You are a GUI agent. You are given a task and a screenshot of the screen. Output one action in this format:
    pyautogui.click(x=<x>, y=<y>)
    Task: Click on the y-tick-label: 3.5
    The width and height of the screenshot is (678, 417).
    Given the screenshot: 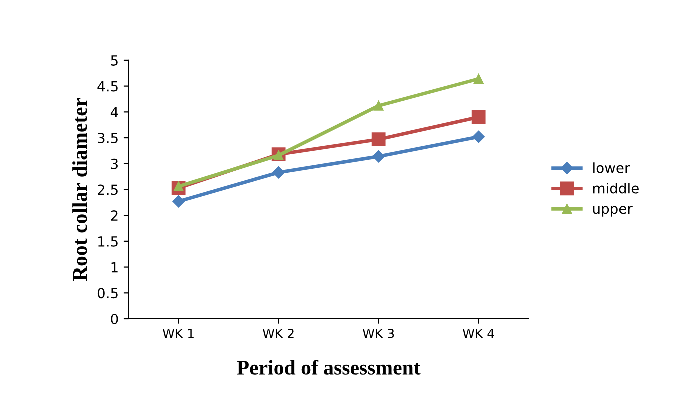 What is the action you would take?
    pyautogui.click(x=108, y=138)
    